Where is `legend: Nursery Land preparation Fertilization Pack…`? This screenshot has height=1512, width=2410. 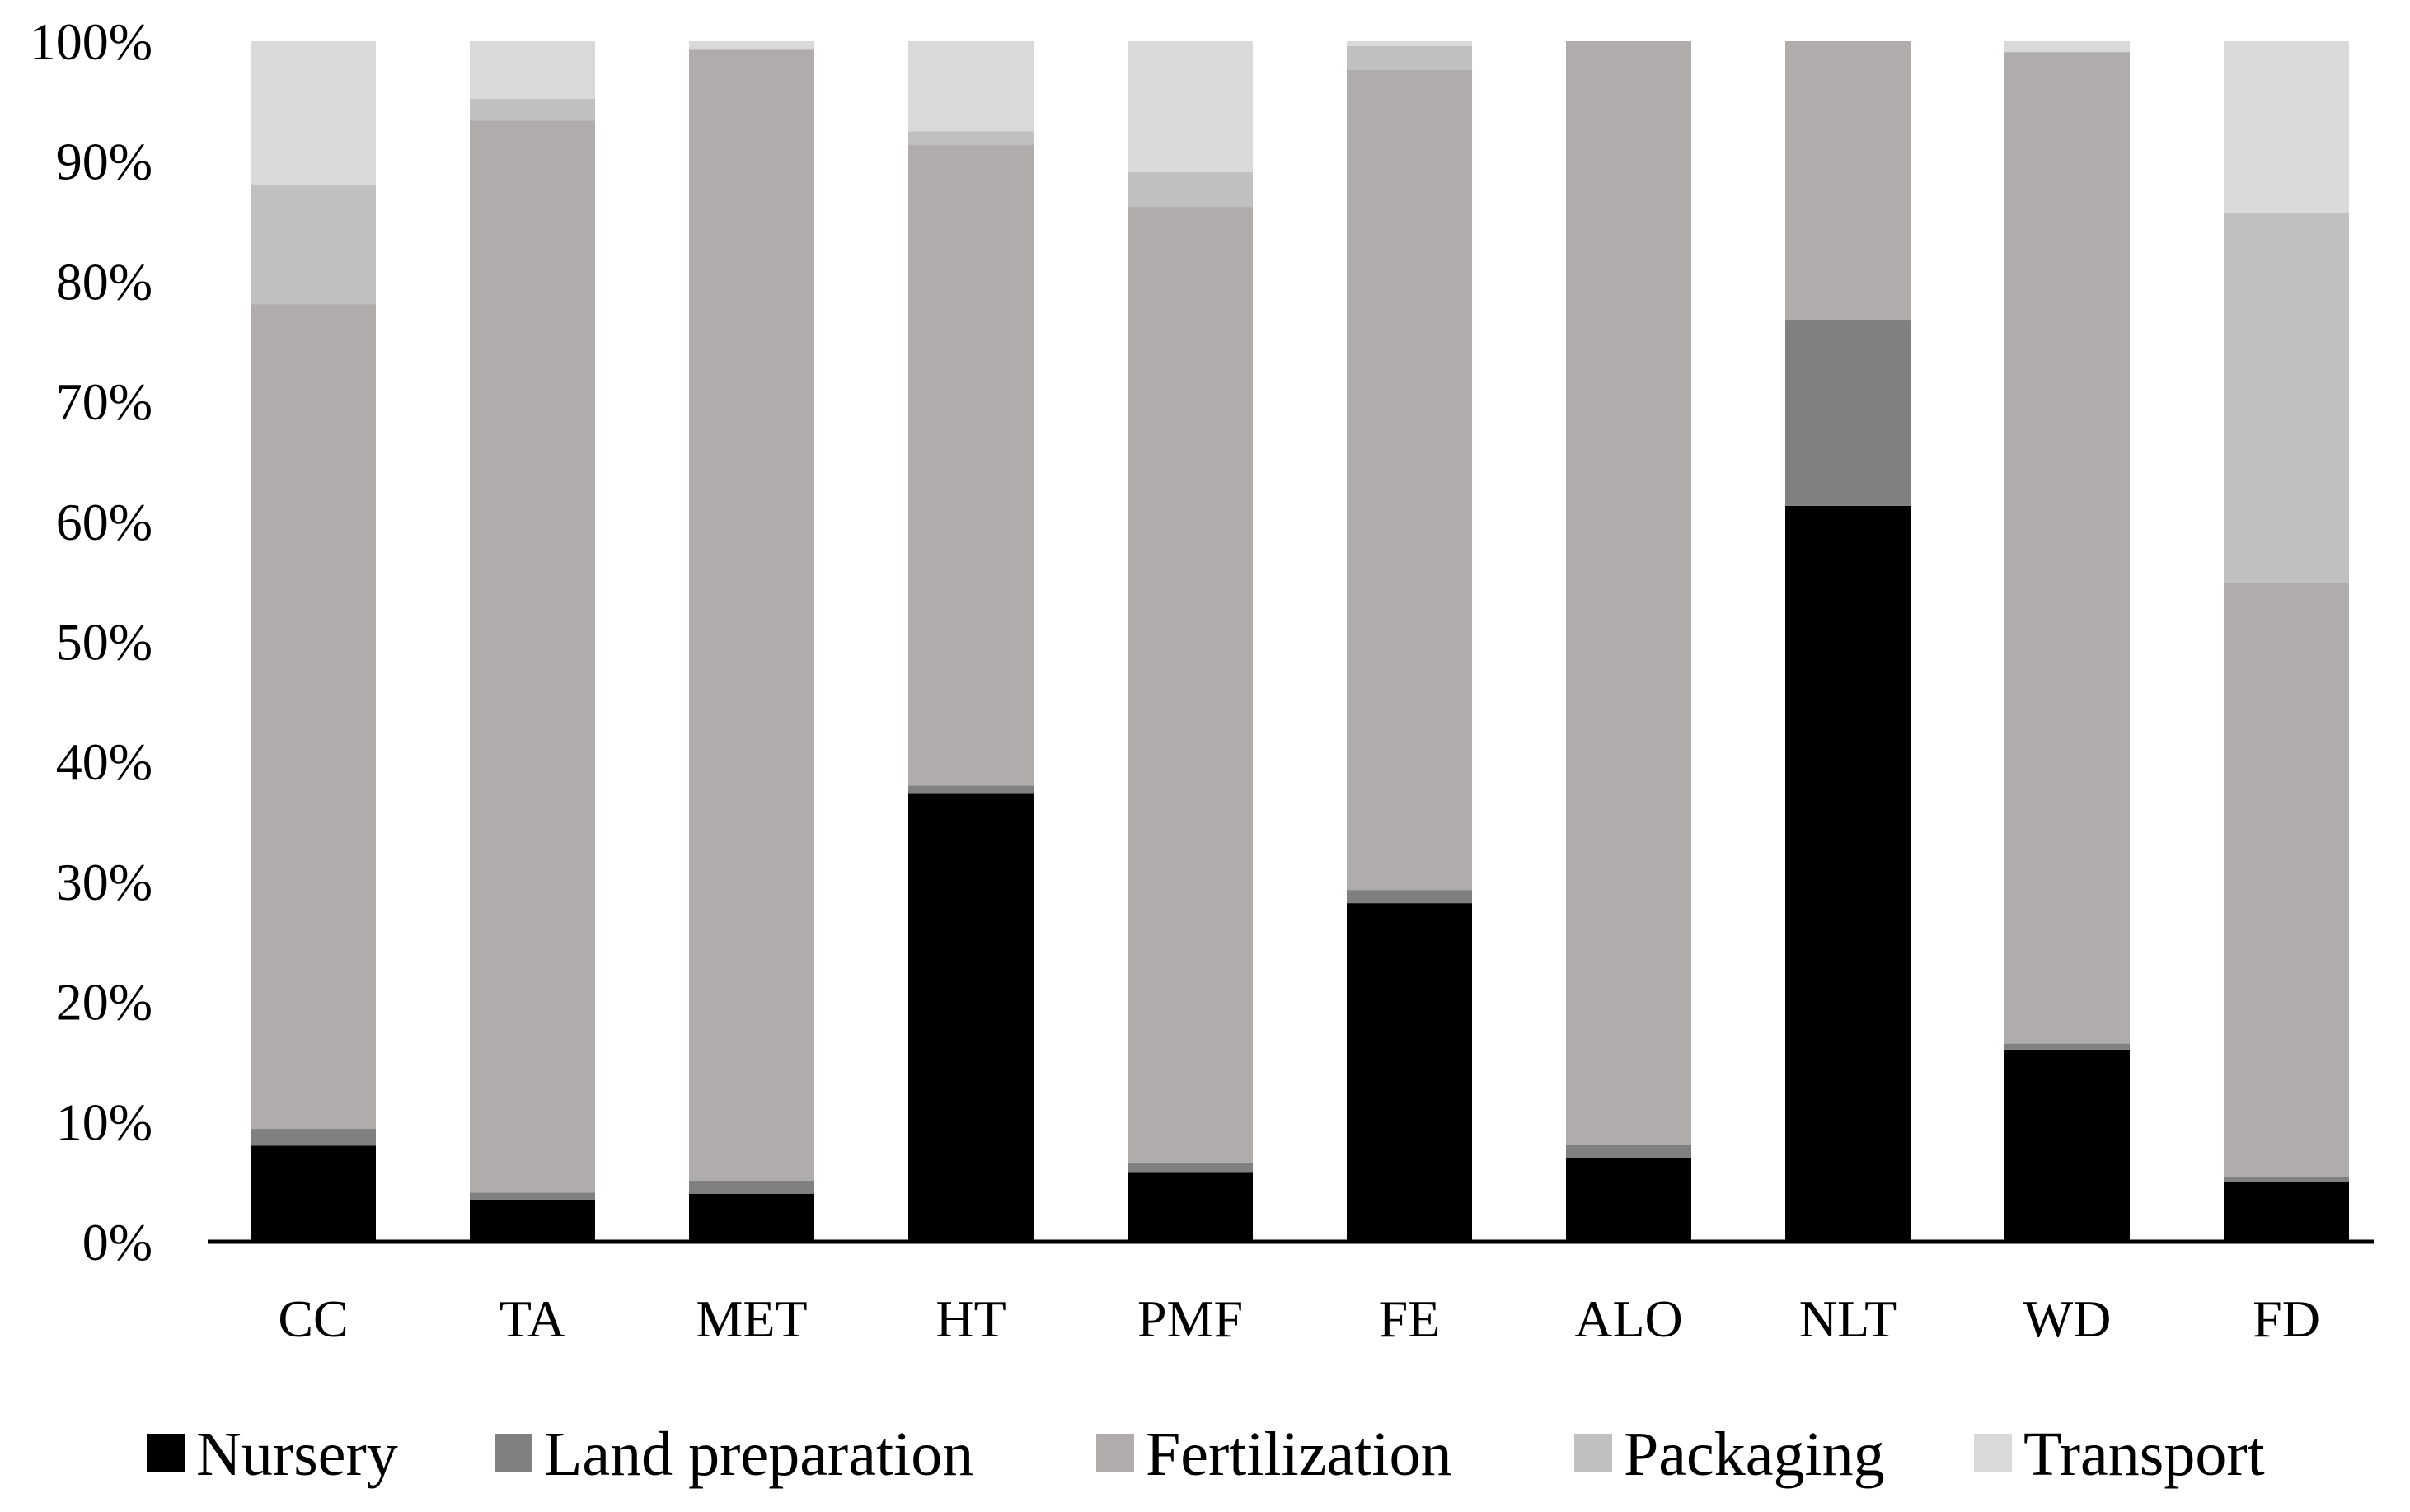 legend: Nursery Land preparation Fertilization Pack… is located at coordinates (1206, 1454).